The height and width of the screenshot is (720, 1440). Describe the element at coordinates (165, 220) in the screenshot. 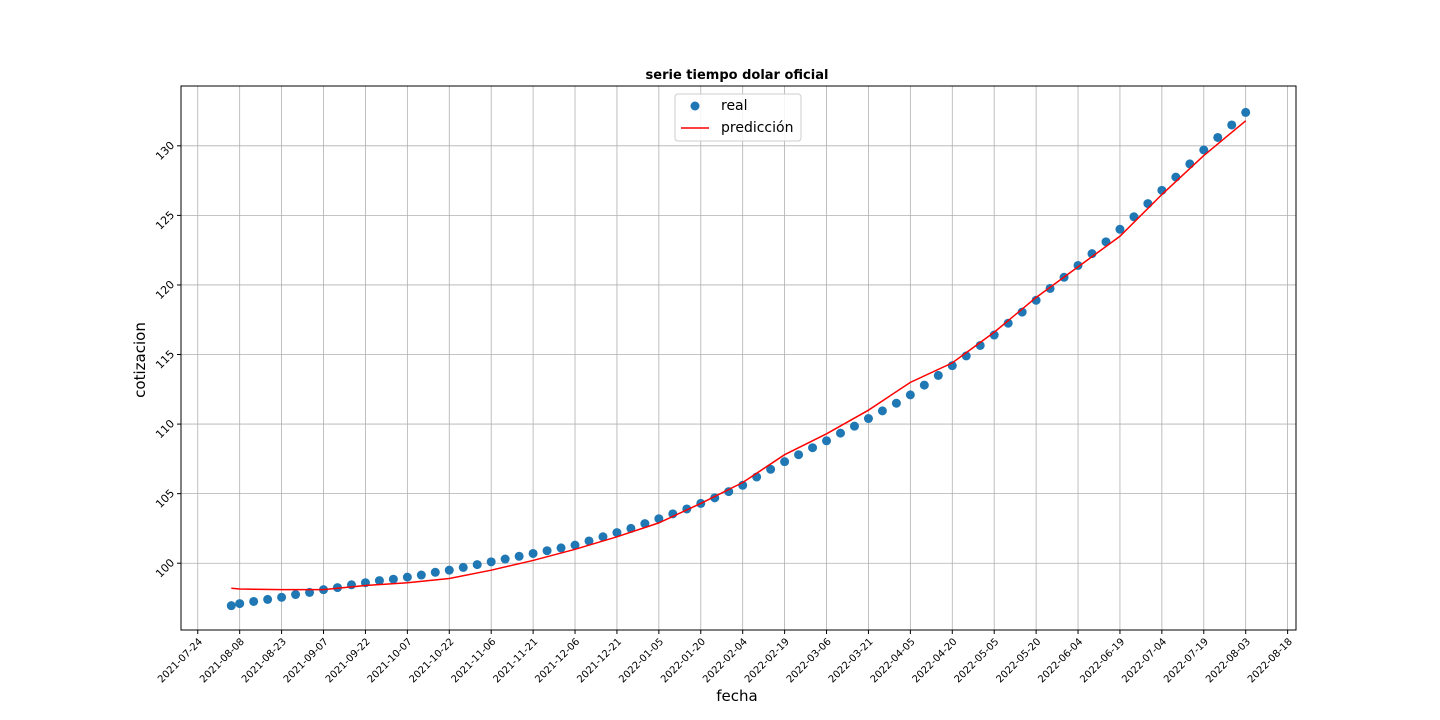

I see `y-tick-label: 125` at that location.